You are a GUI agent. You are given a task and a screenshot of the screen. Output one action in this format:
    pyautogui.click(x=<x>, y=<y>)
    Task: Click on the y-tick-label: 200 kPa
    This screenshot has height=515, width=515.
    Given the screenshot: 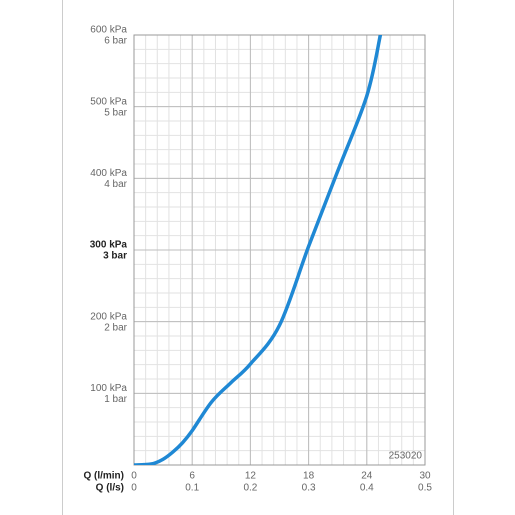 What is the action you would take?
    pyautogui.click(x=108, y=316)
    